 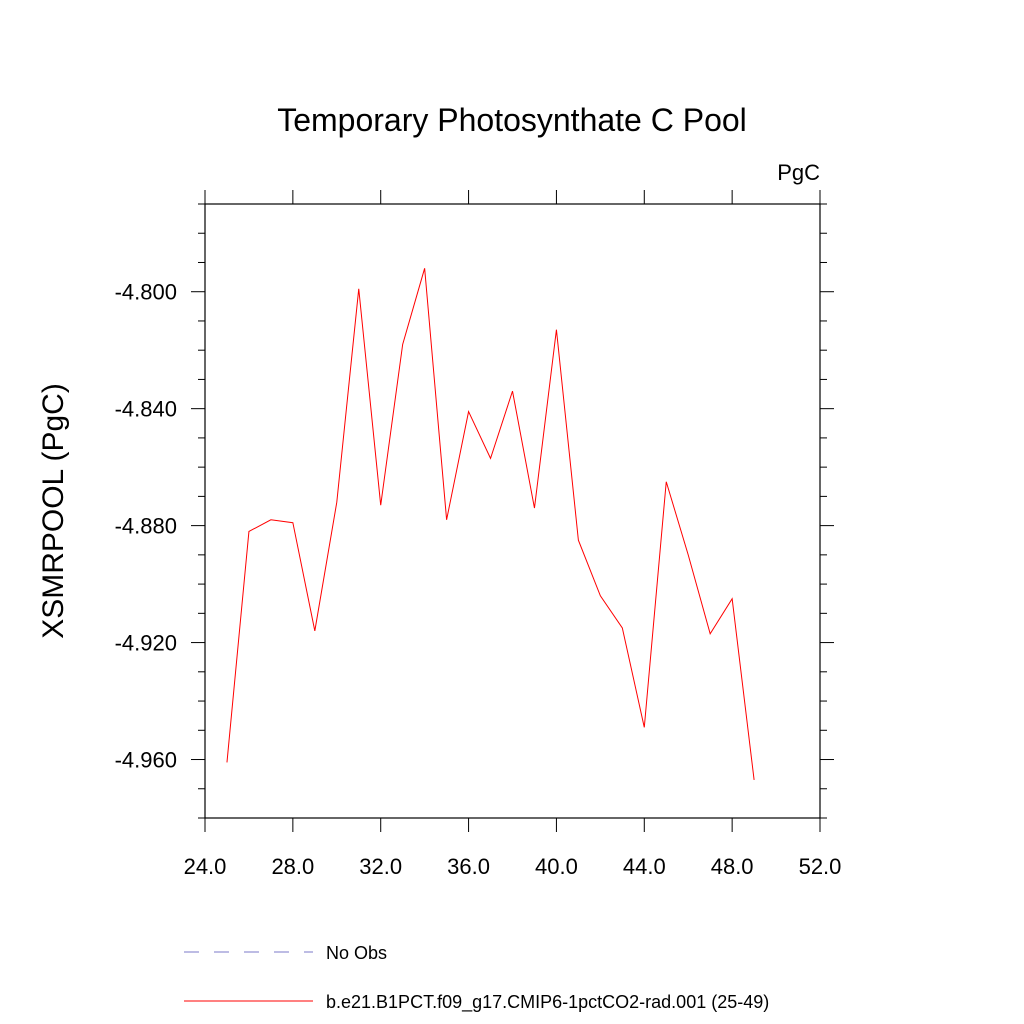 What do you see at coordinates (146, 526) in the screenshot?
I see `y-tick-label: -4.880` at bounding box center [146, 526].